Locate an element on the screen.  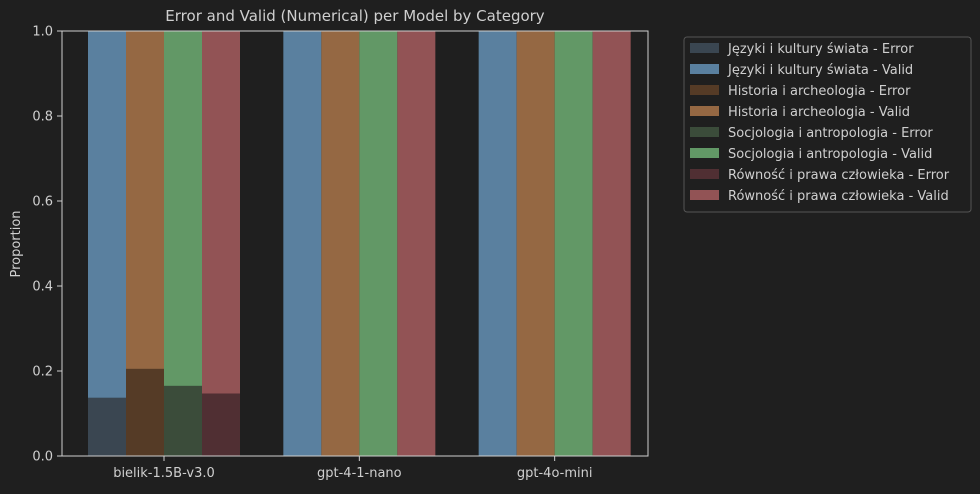
legend-label: Języki i kultury świata - Error is located at coordinates (820, 49).